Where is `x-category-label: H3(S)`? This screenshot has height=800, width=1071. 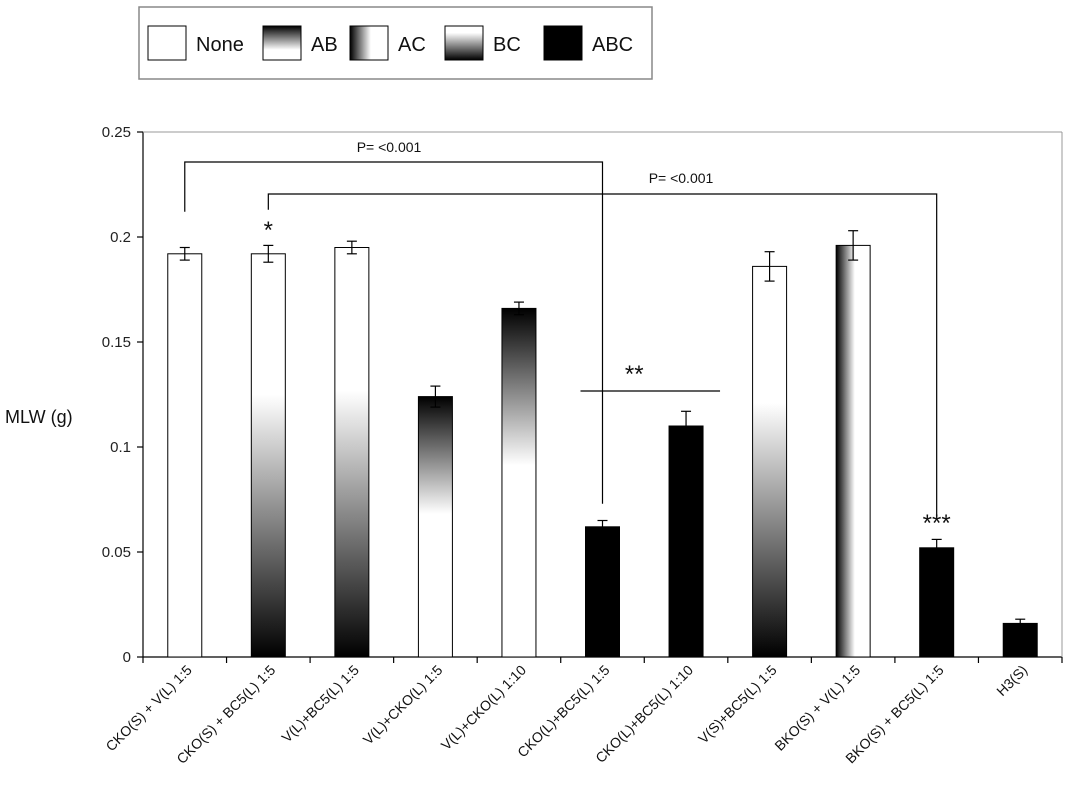 x-category-label: H3(S) is located at coordinates (1011, 680).